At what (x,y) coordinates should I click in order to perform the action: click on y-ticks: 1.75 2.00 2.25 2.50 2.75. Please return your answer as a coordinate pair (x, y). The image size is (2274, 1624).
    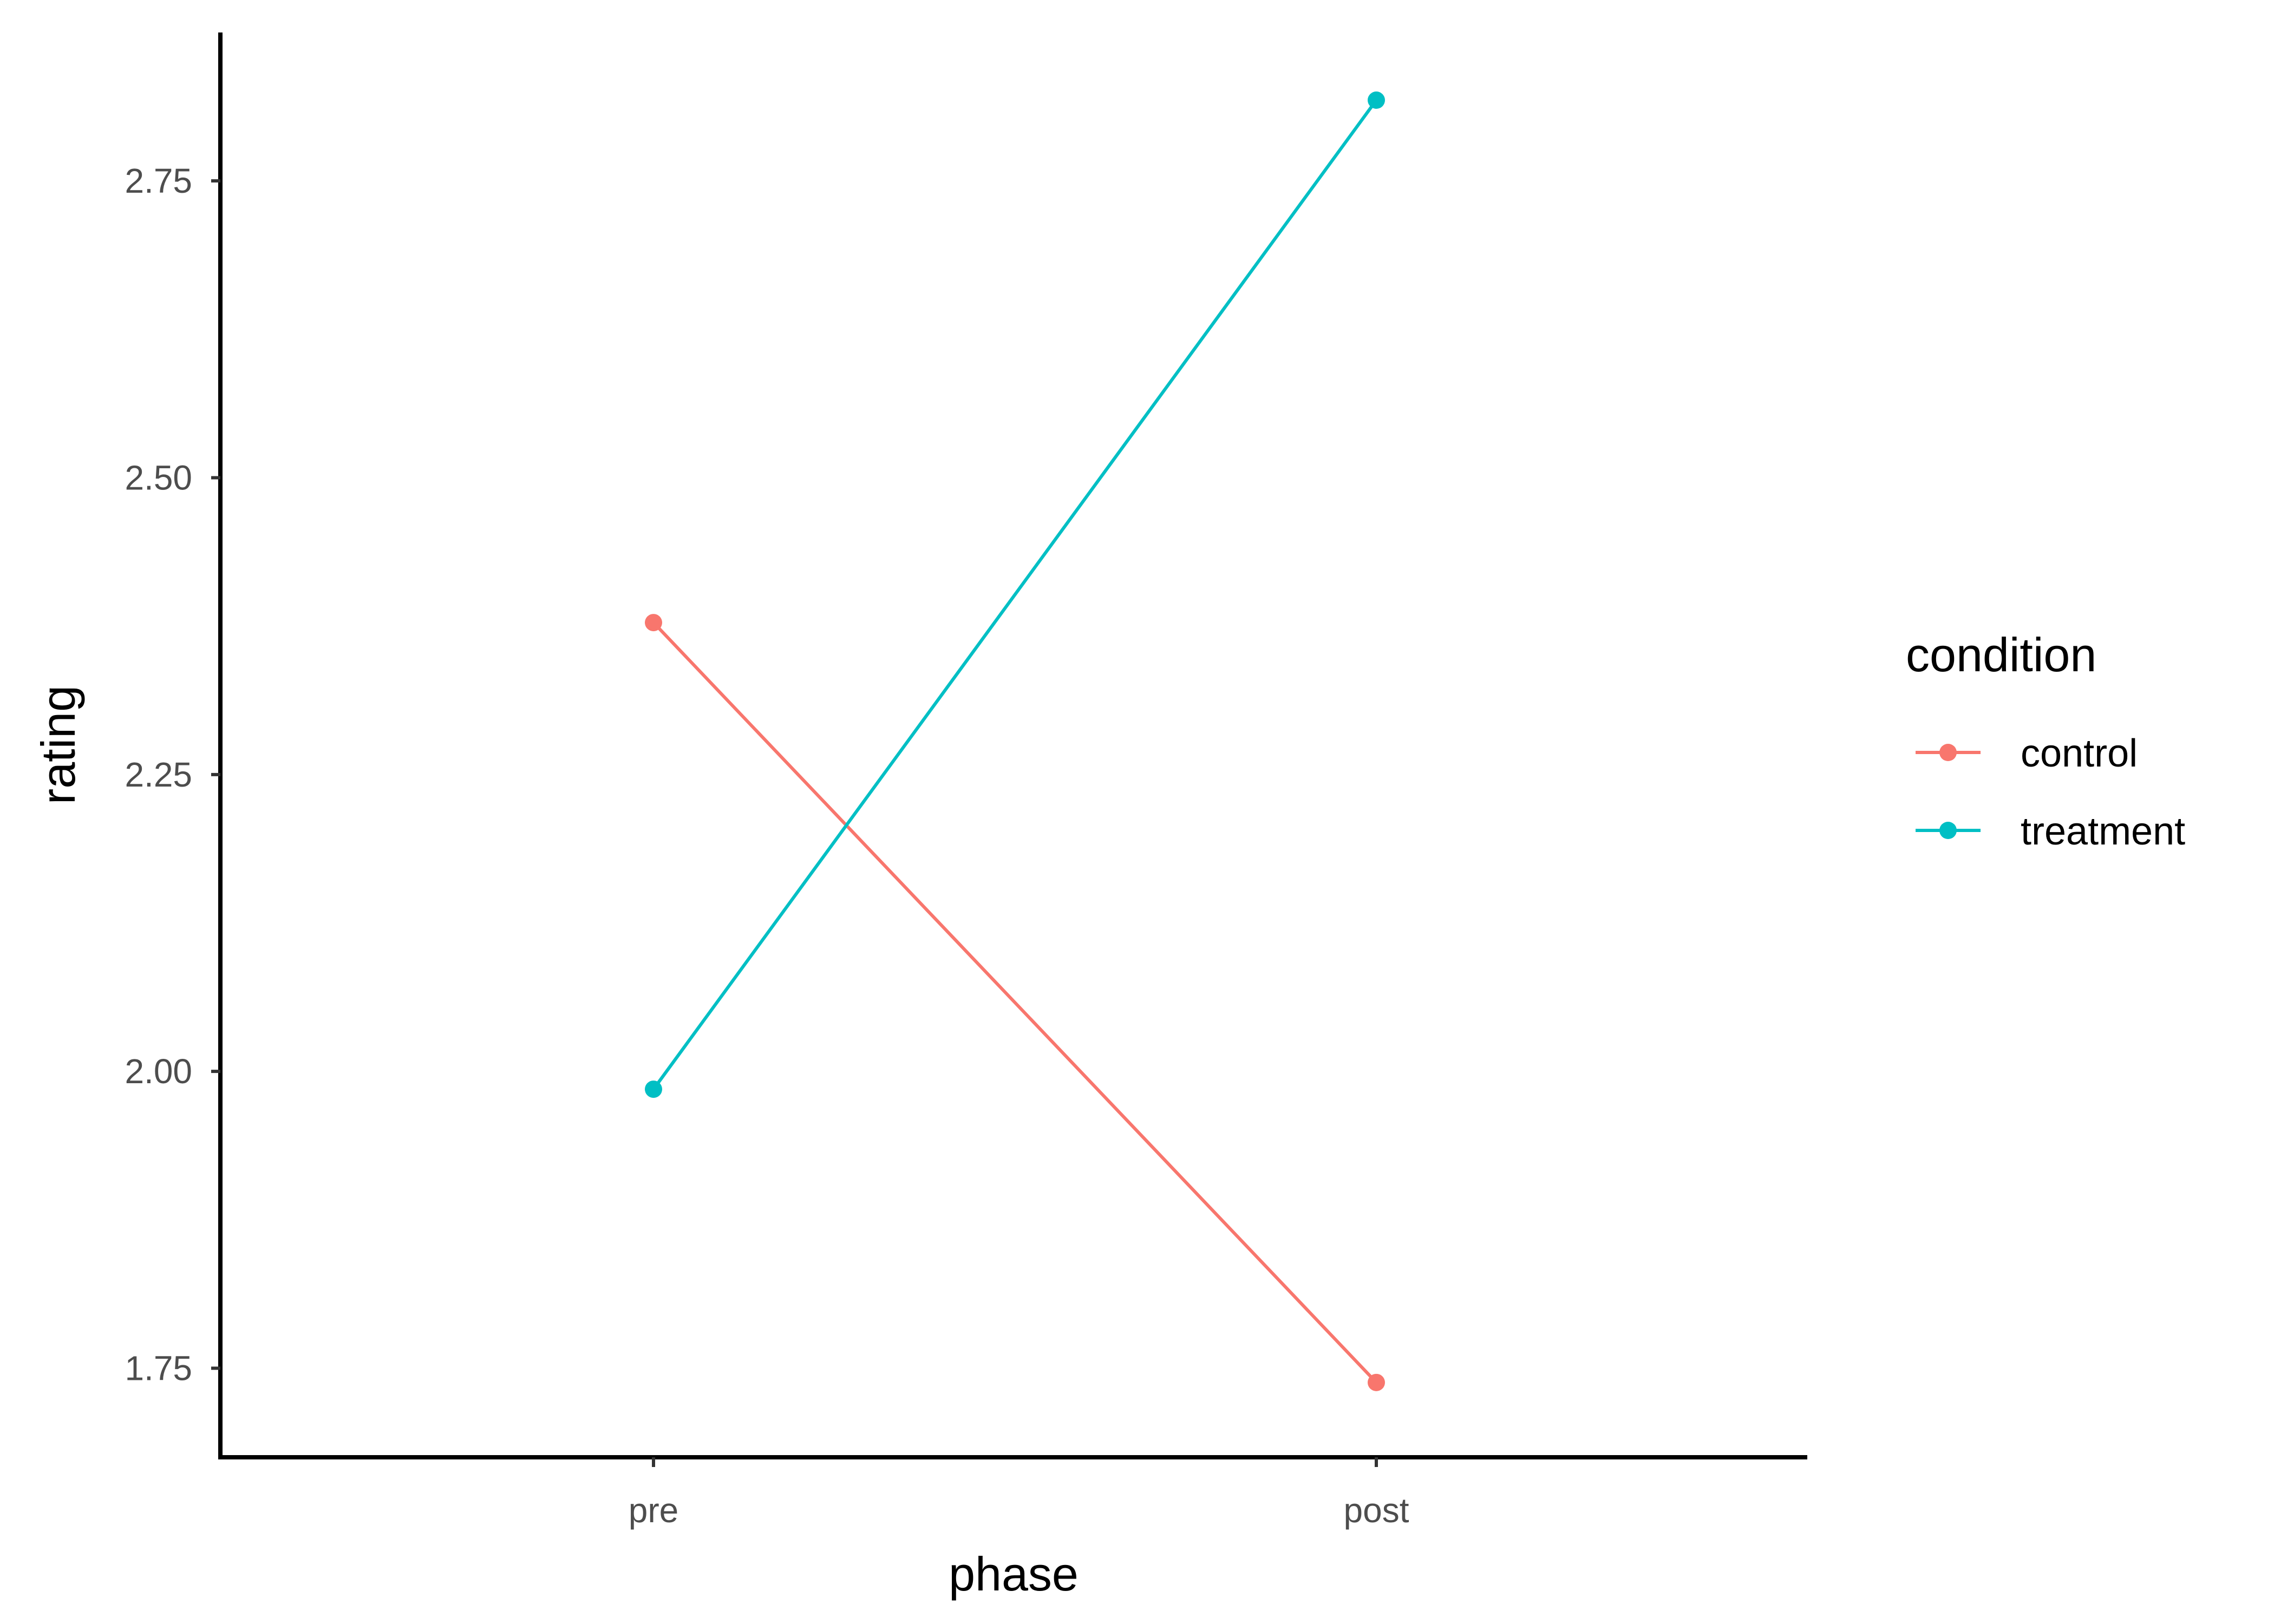
    Looking at the image, I should click on (172, 774).